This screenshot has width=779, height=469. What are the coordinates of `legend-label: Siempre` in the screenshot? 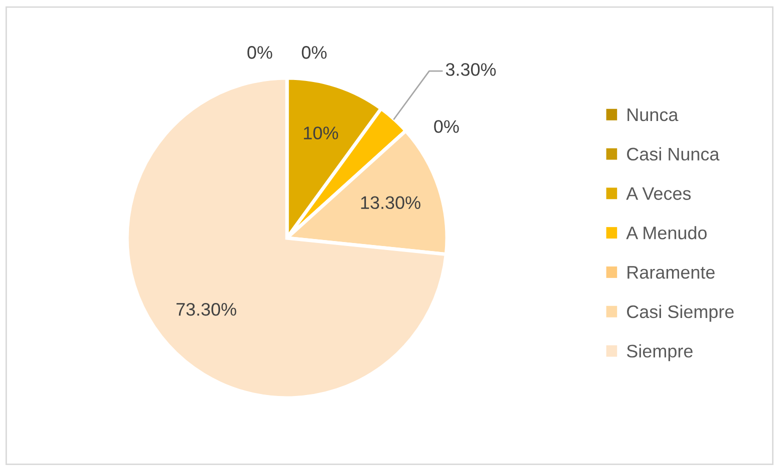 It's located at (659, 353).